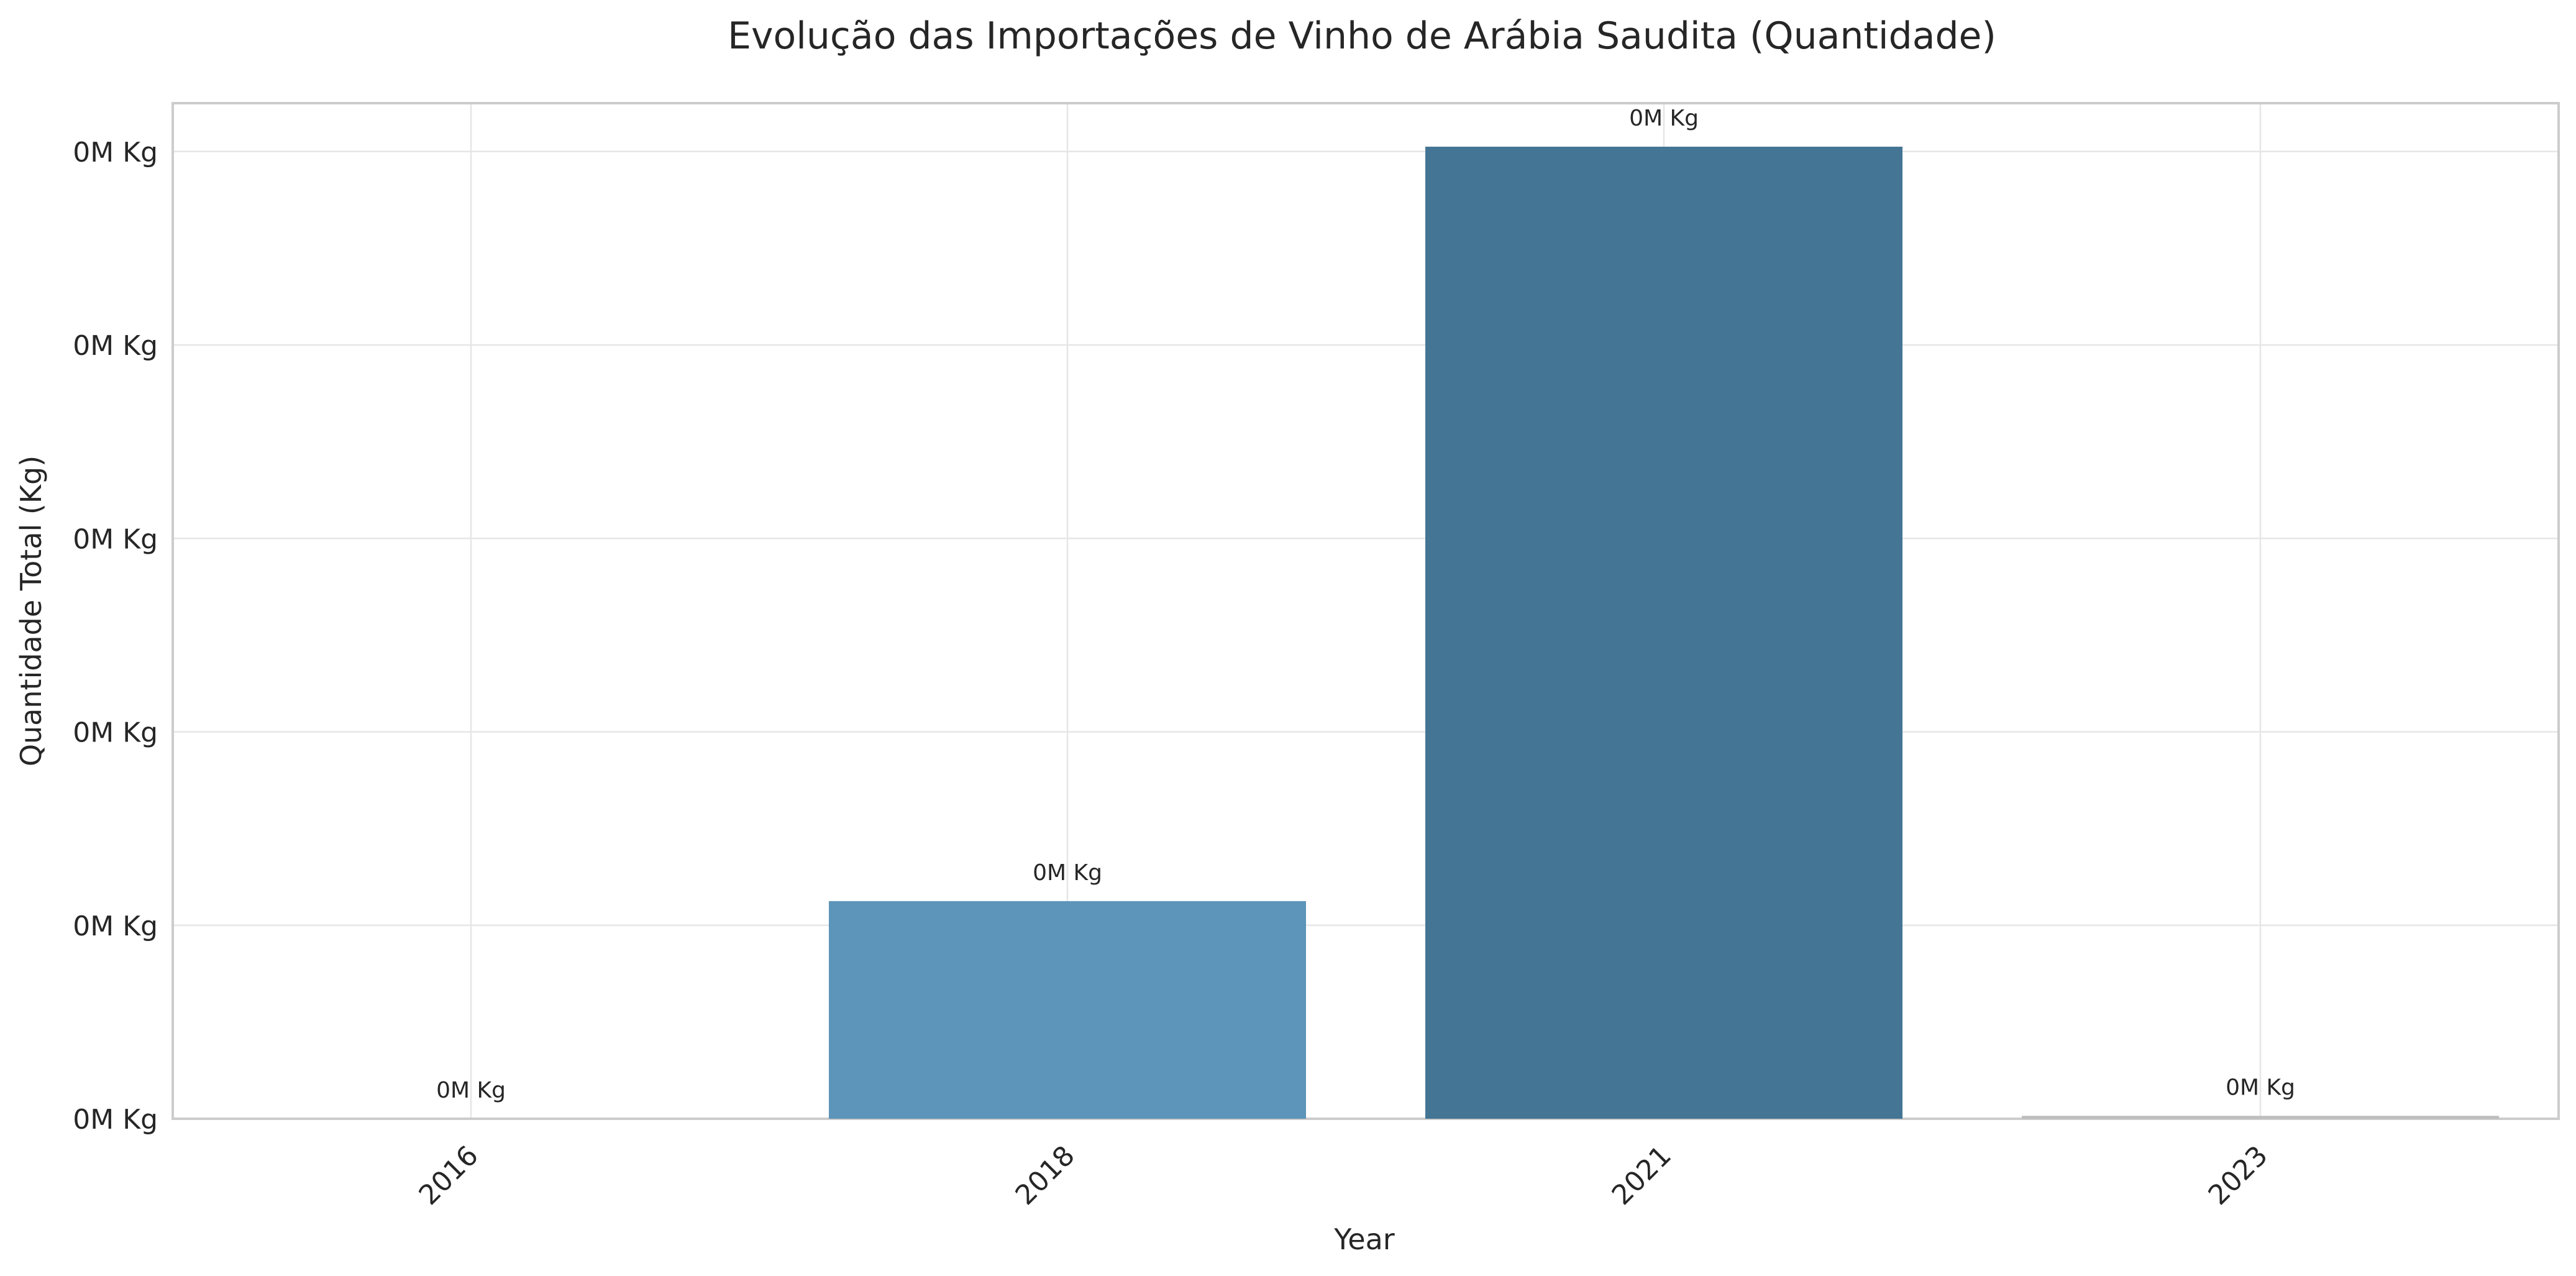 Image resolution: width=2576 pixels, height=1276 pixels. Describe the element at coordinates (1067, 873) in the screenshot. I see `value-label-2018: 0M Kg` at that location.